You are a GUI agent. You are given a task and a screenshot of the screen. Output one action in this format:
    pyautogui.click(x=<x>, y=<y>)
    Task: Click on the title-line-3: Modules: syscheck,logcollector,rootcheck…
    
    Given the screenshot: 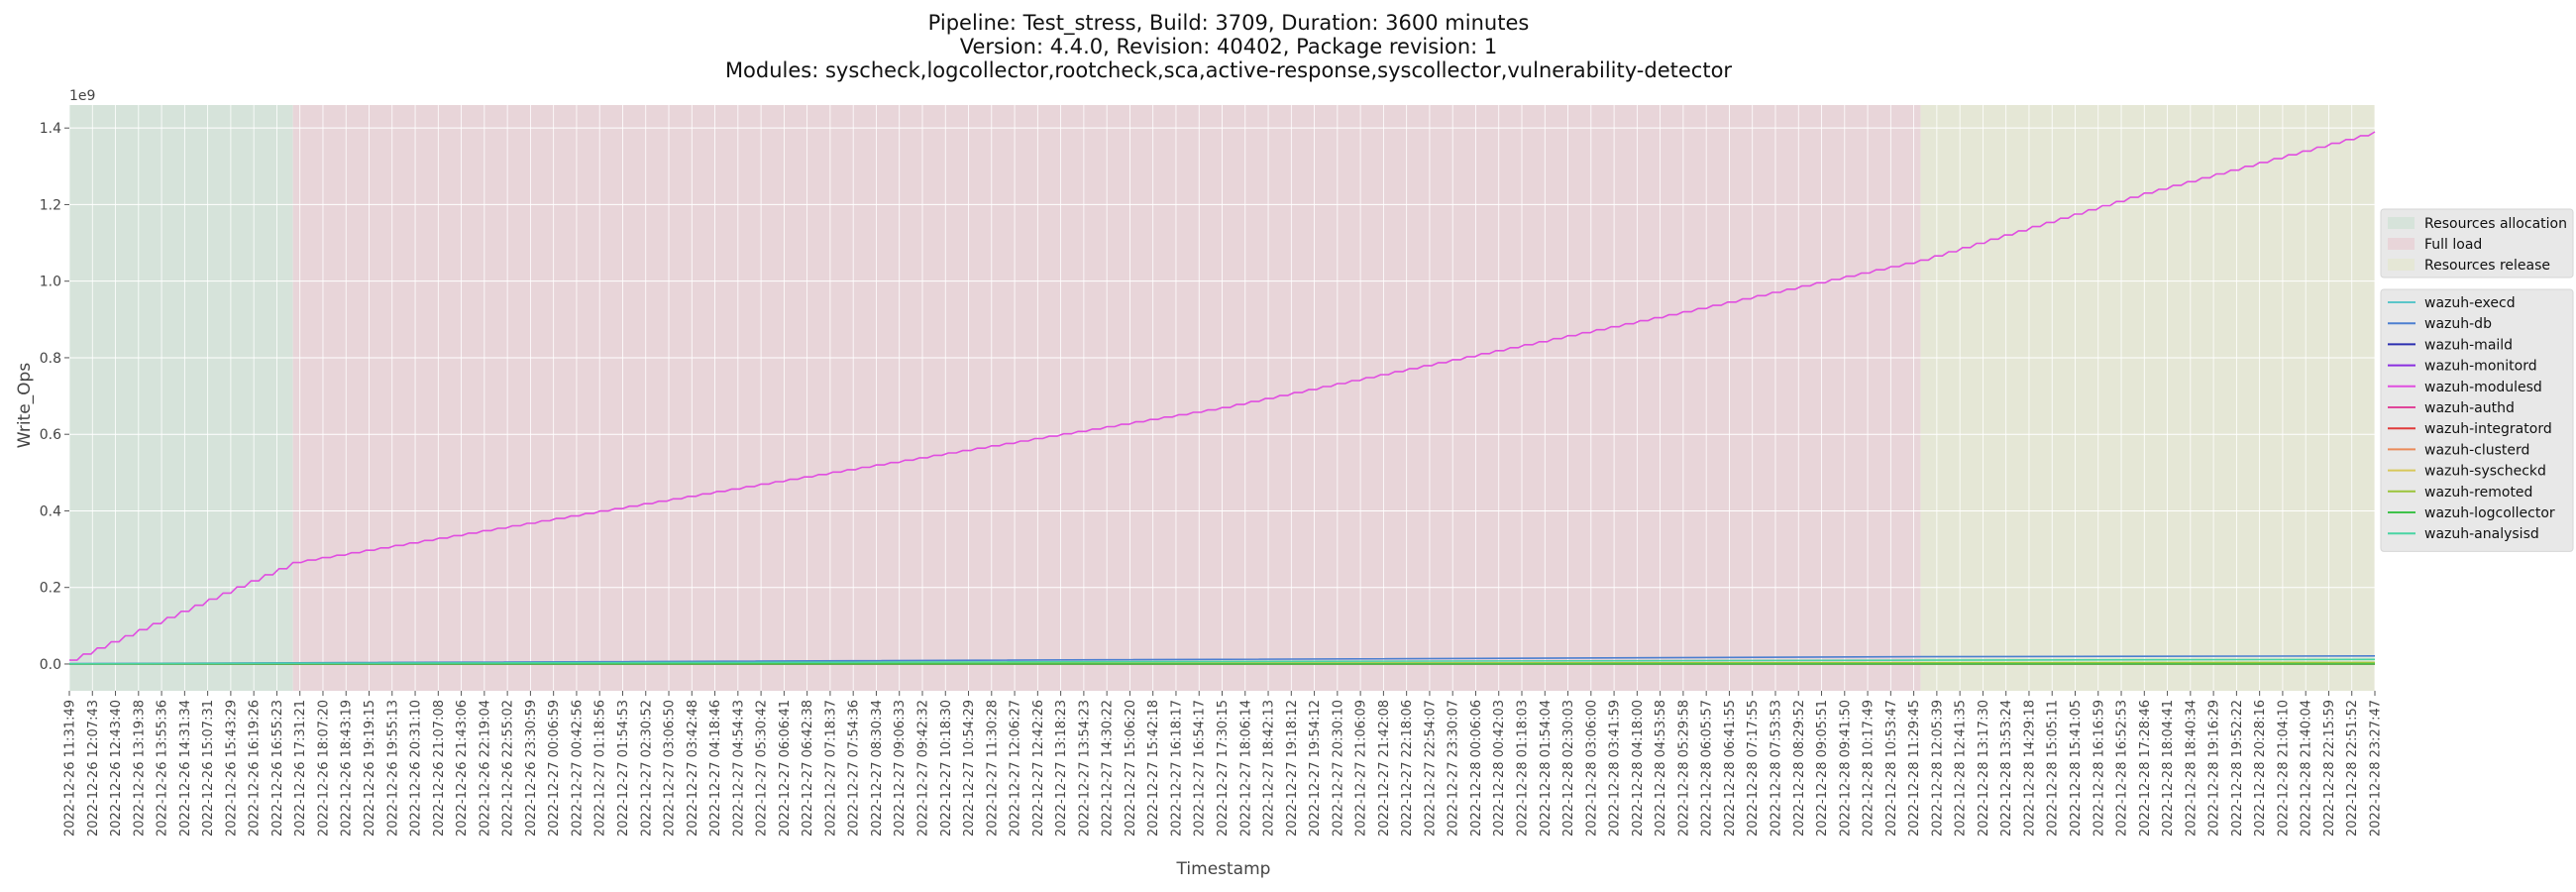 What is the action you would take?
    pyautogui.click(x=1229, y=70)
    